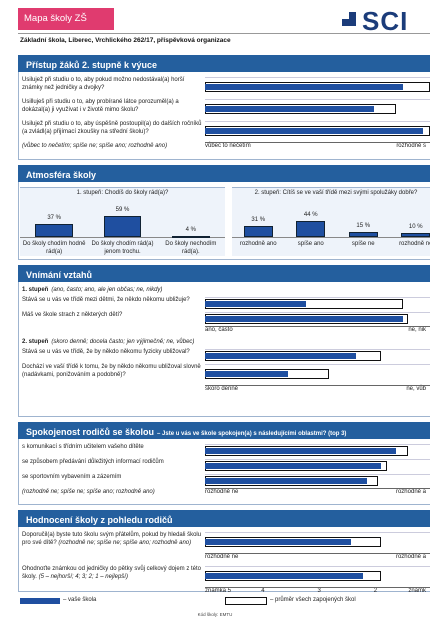 The width and height of the screenshot is (430, 622). What do you see at coordinates (122, 209) in the screenshot?
I see `value-label: 59 %` at bounding box center [122, 209].